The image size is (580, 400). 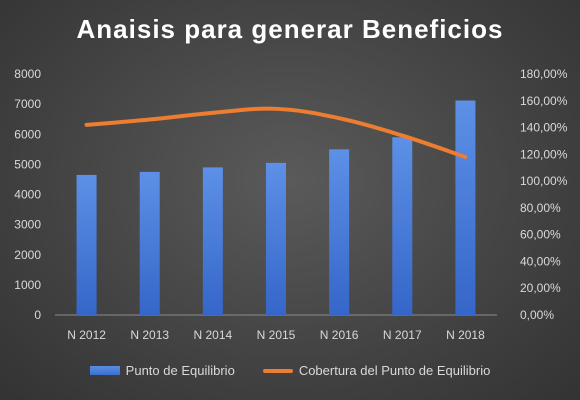 I want to click on y-right-tick-label: 180,00%, so click(x=544, y=74).